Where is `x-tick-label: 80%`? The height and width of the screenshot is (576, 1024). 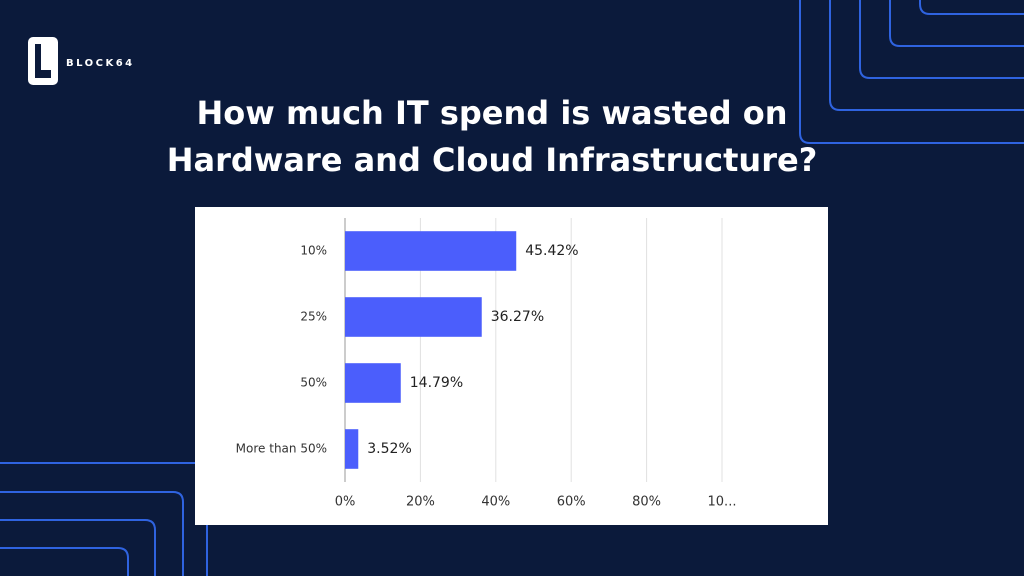 x-tick-label: 80% is located at coordinates (646, 502).